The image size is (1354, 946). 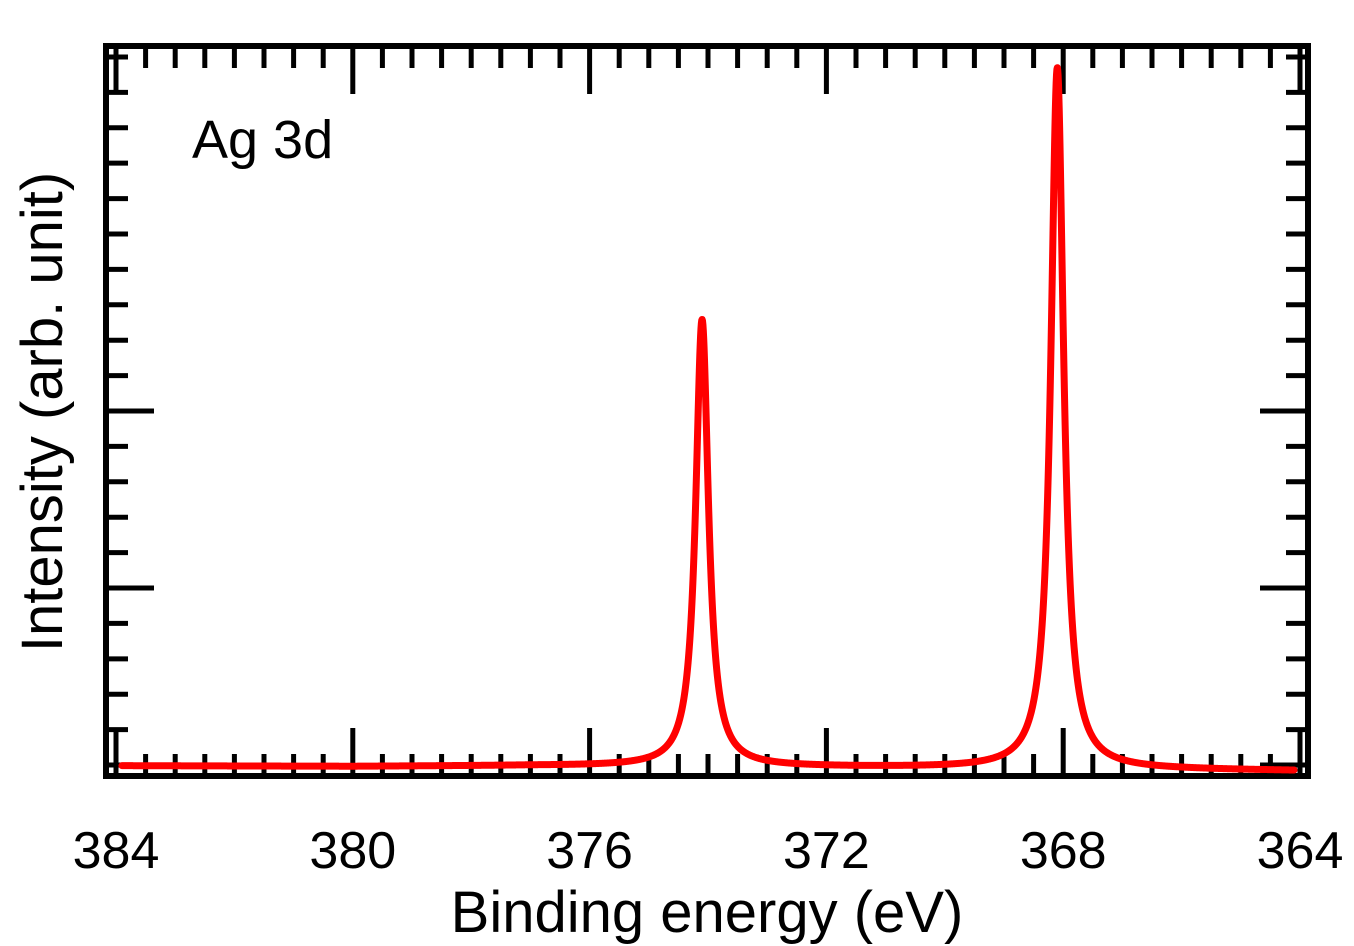 I want to click on x-tick-label: 376, so click(x=589, y=851).